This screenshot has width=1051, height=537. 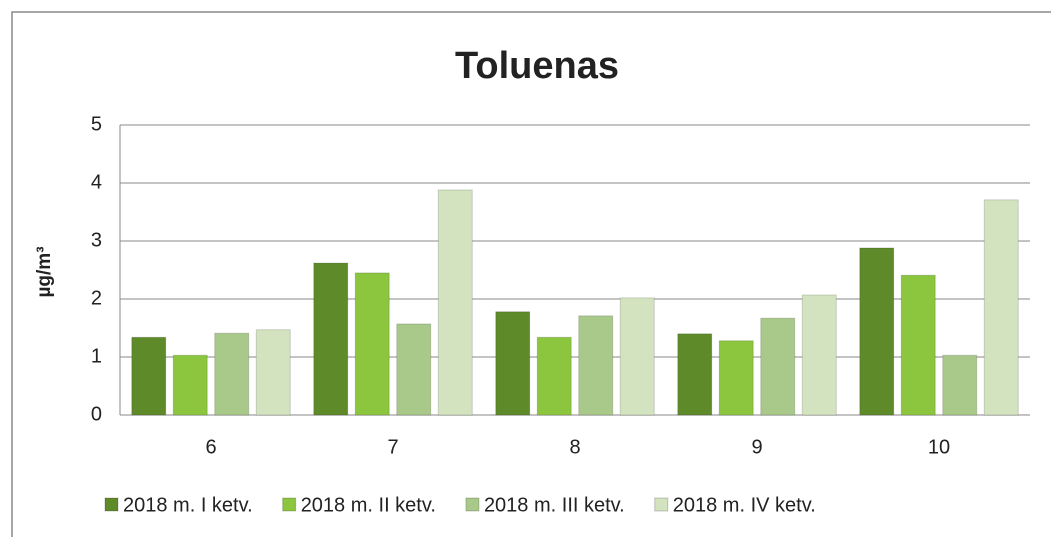 I want to click on y-tick-label: 2, so click(x=96, y=298).